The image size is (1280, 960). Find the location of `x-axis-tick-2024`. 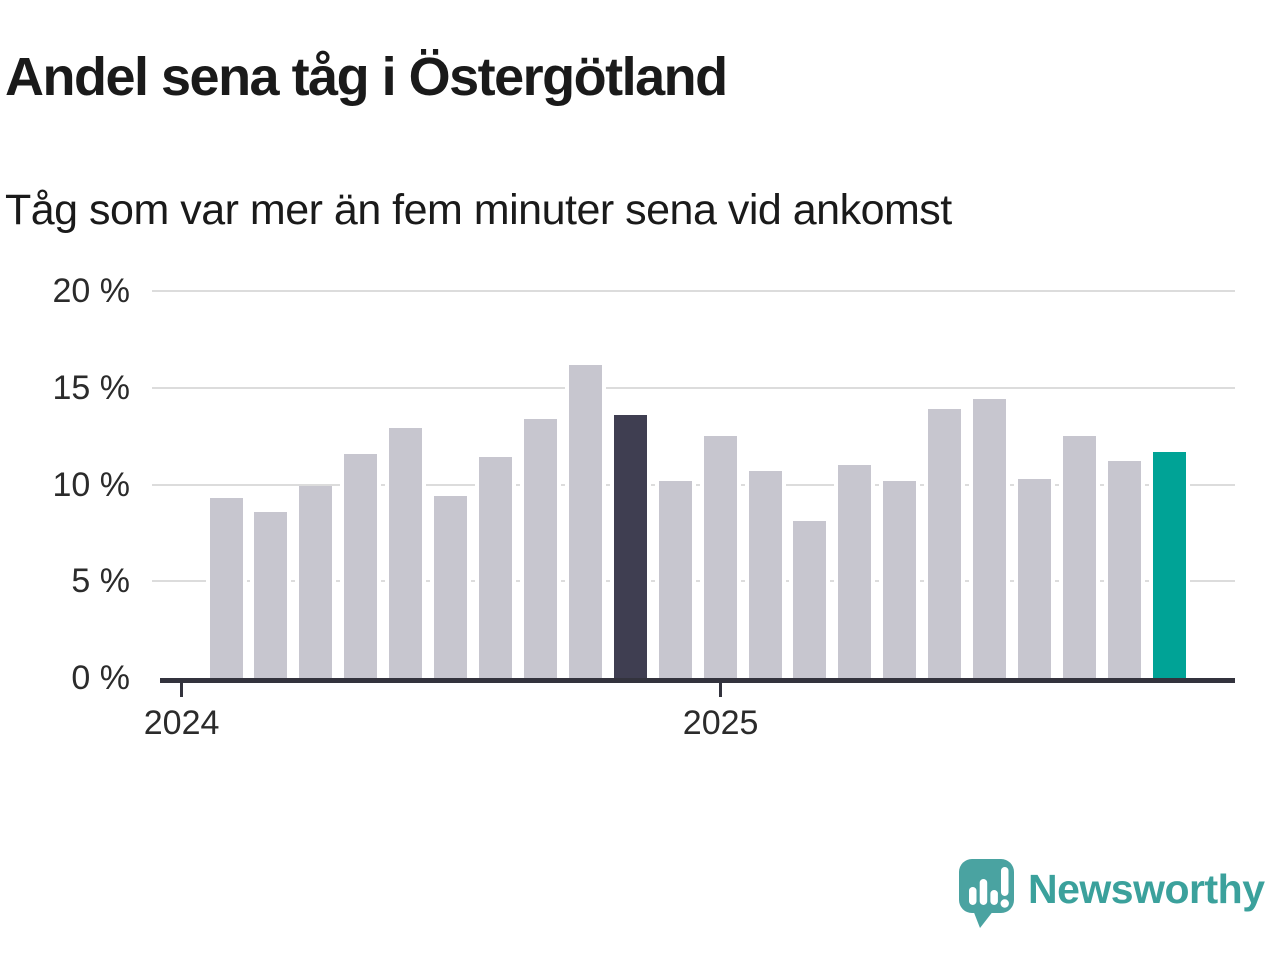

x-axis-tick-2024 is located at coordinates (182, 690).